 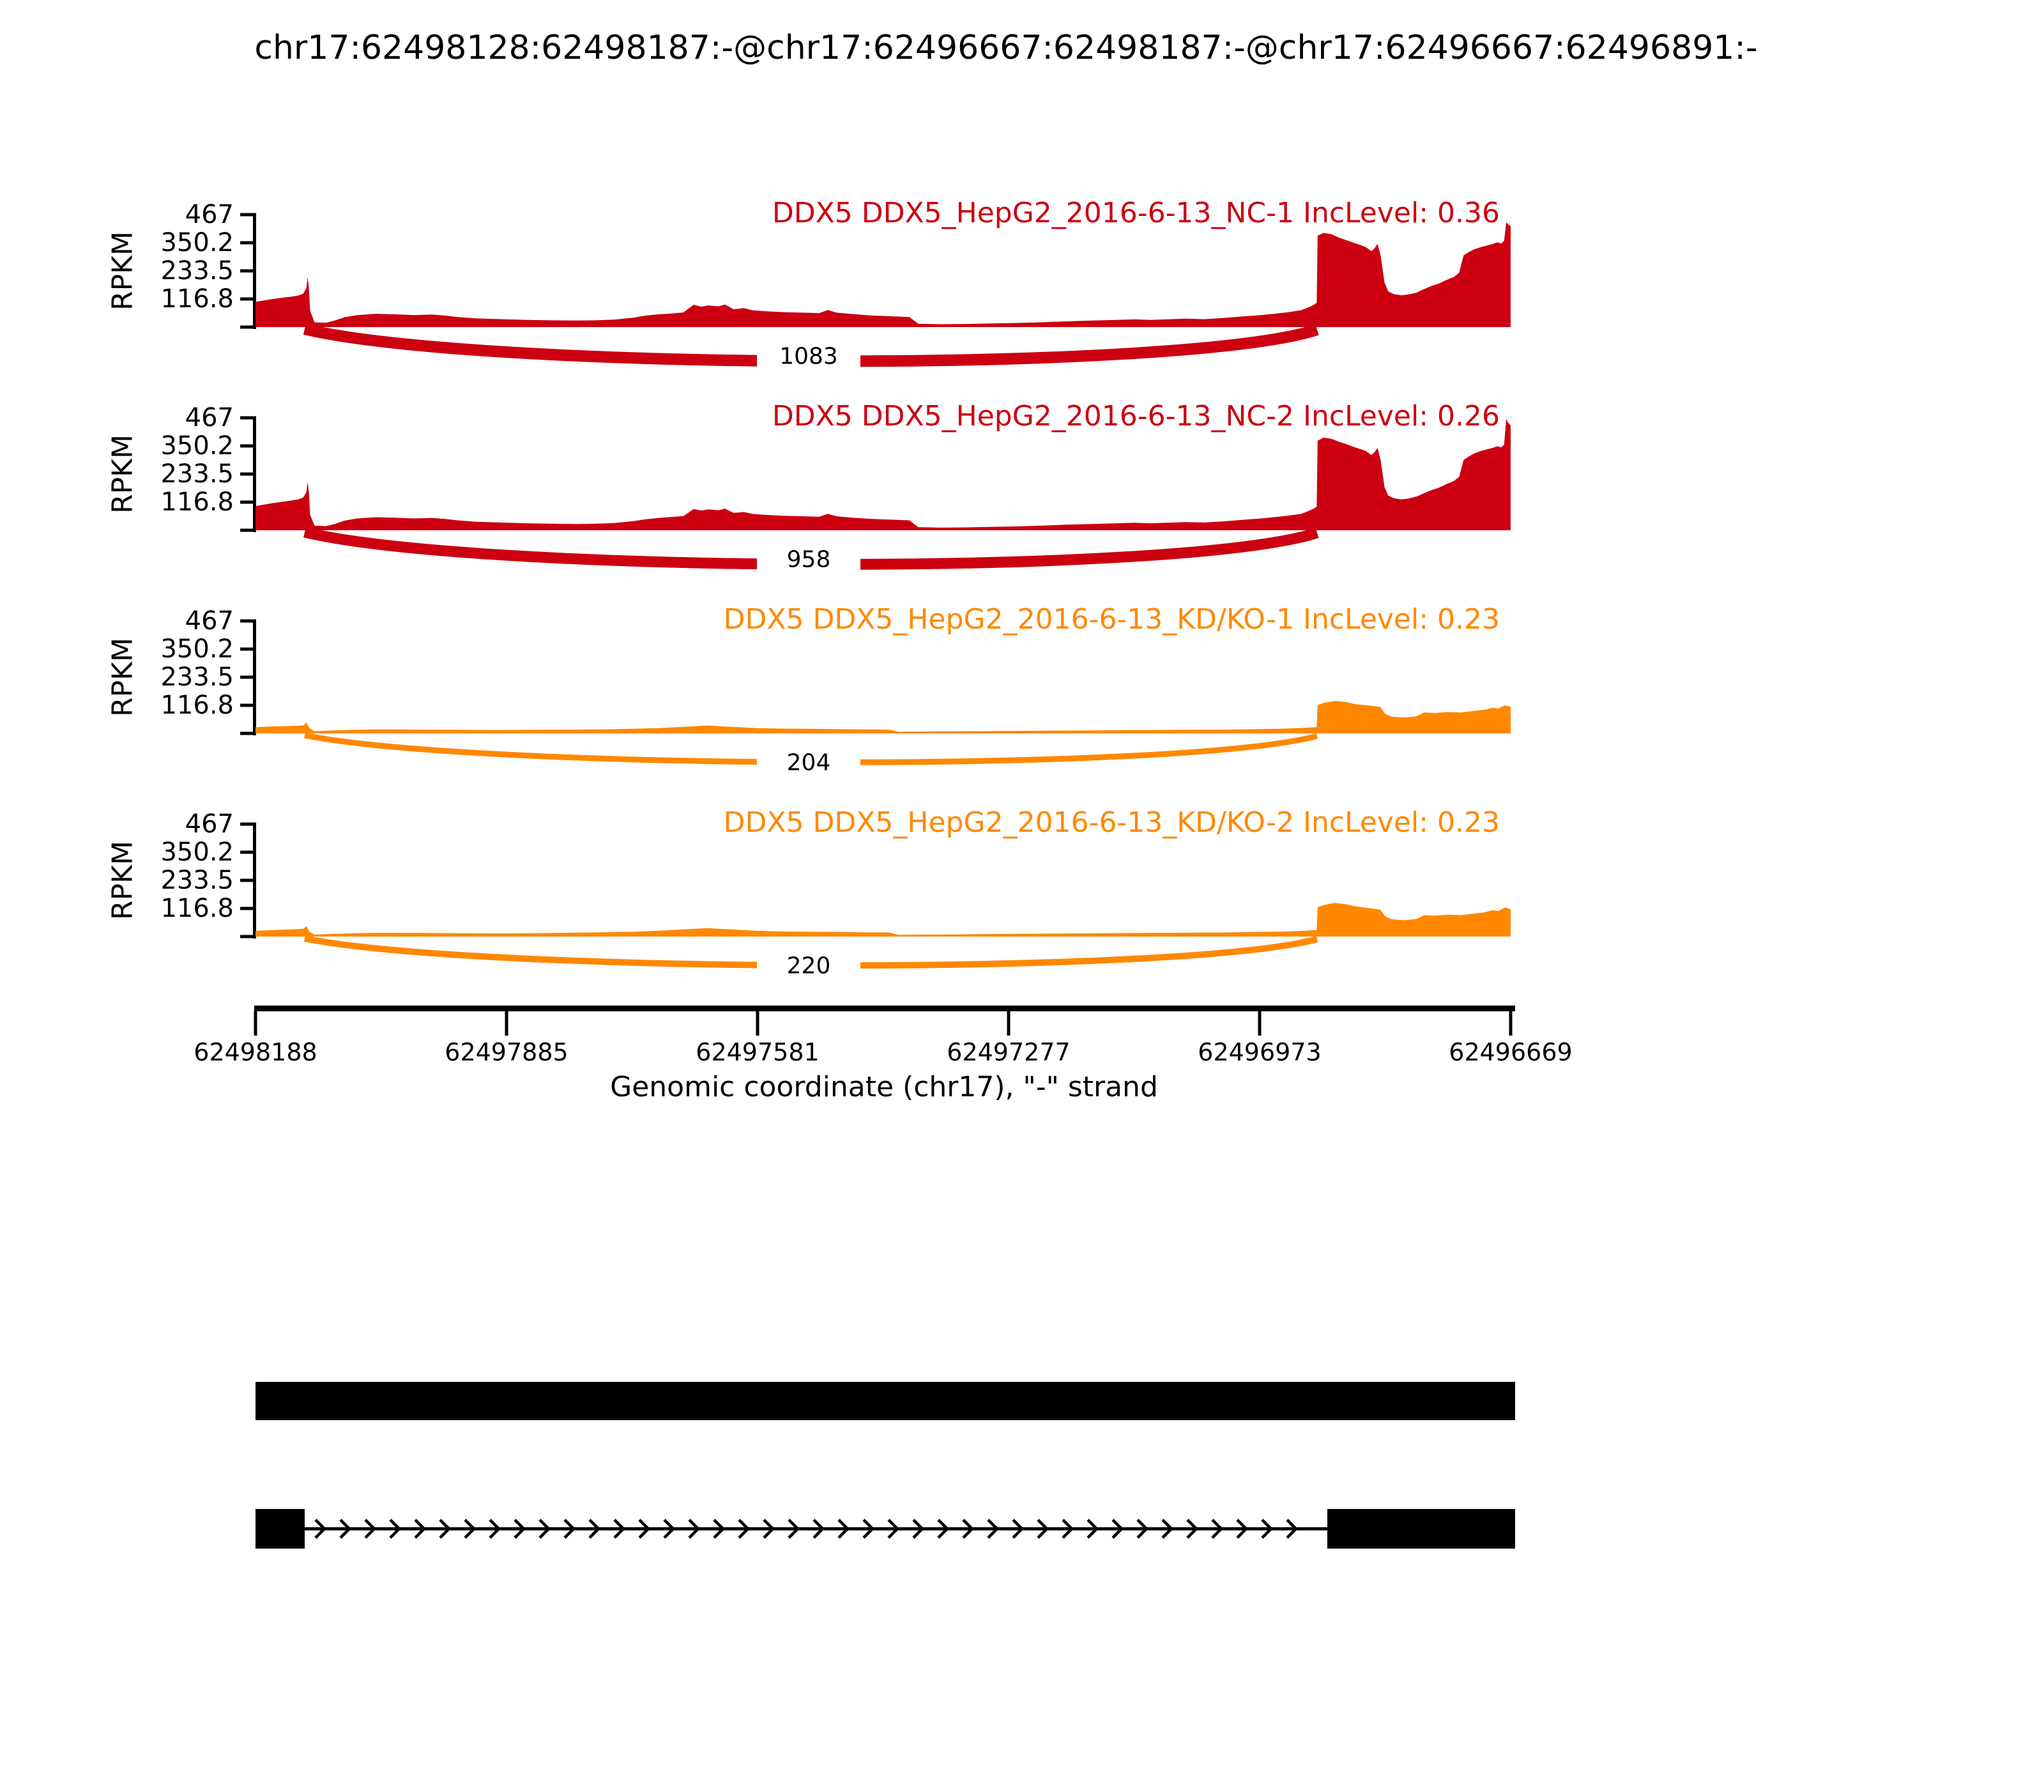 I want to click on x-axis-line, so click(x=884, y=1009).